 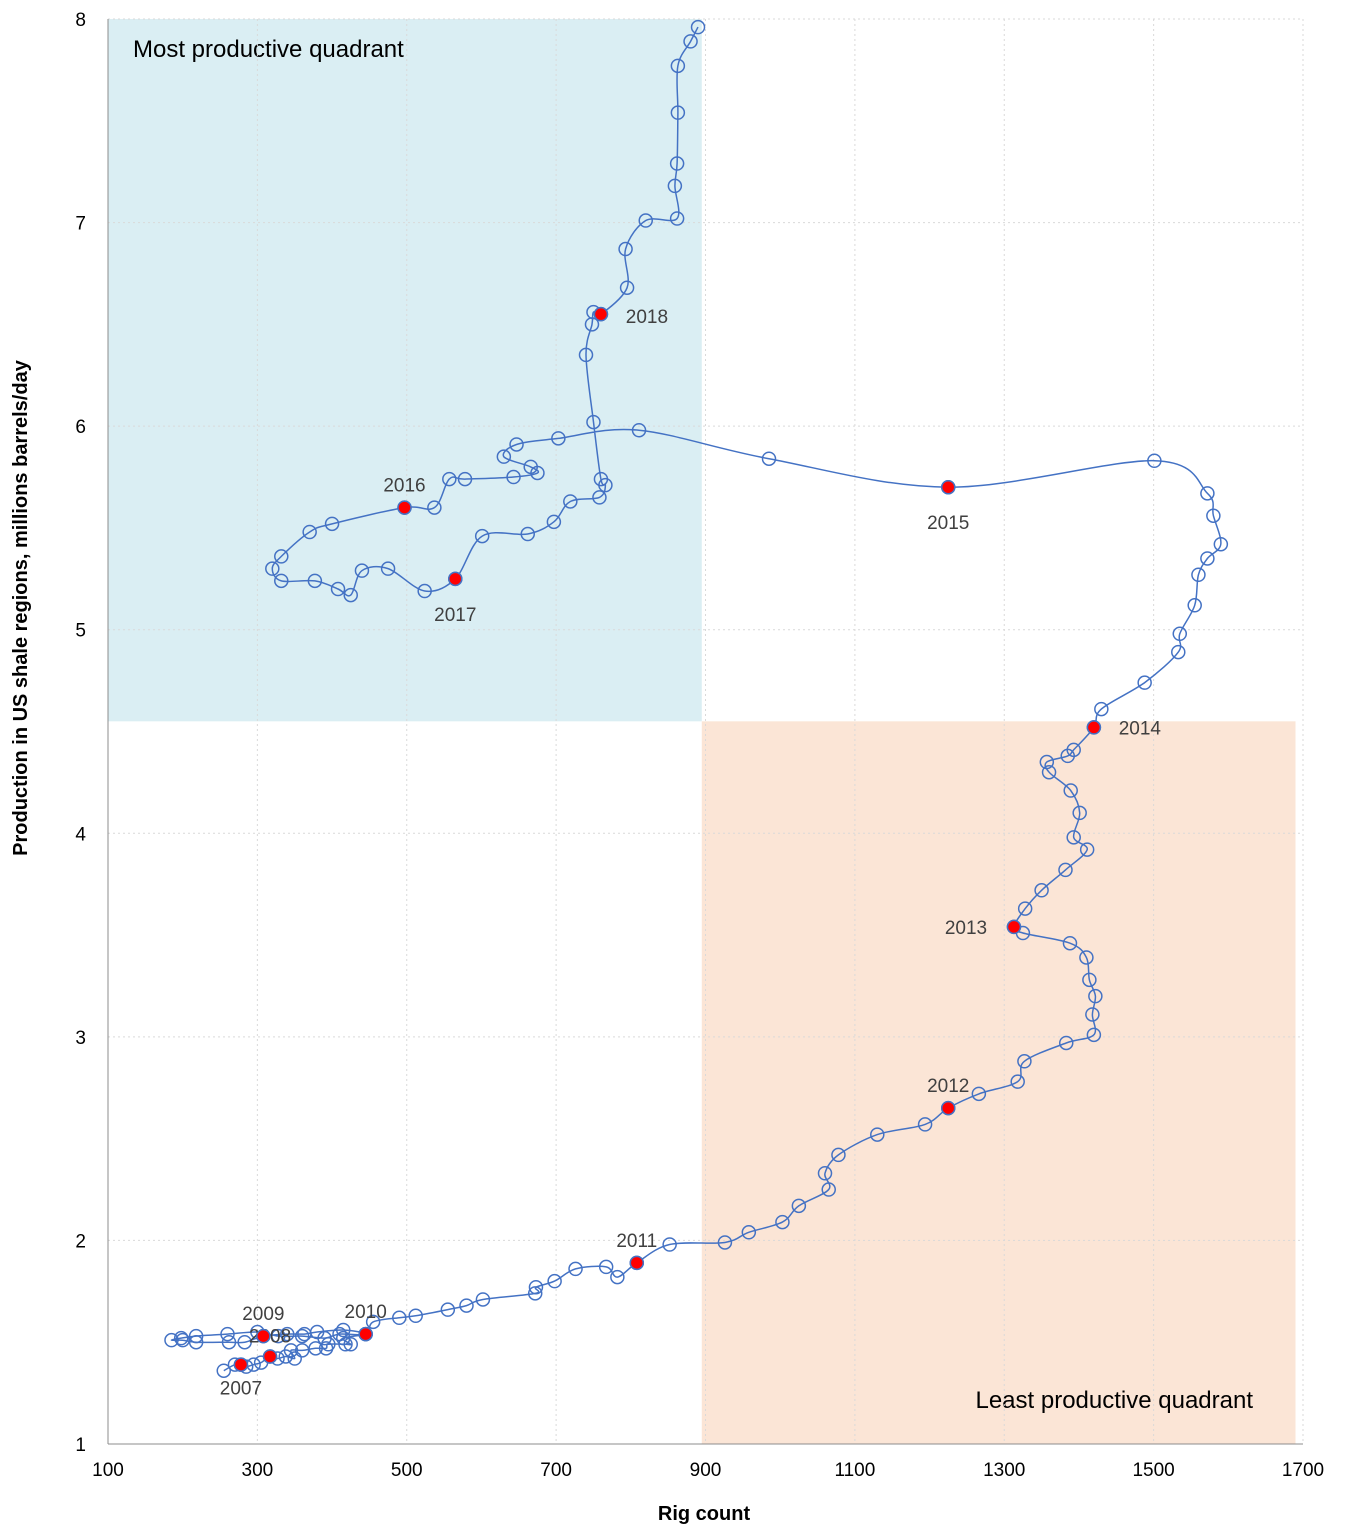 What do you see at coordinates (258, 1470) in the screenshot?
I see `x-tick-label: 300` at bounding box center [258, 1470].